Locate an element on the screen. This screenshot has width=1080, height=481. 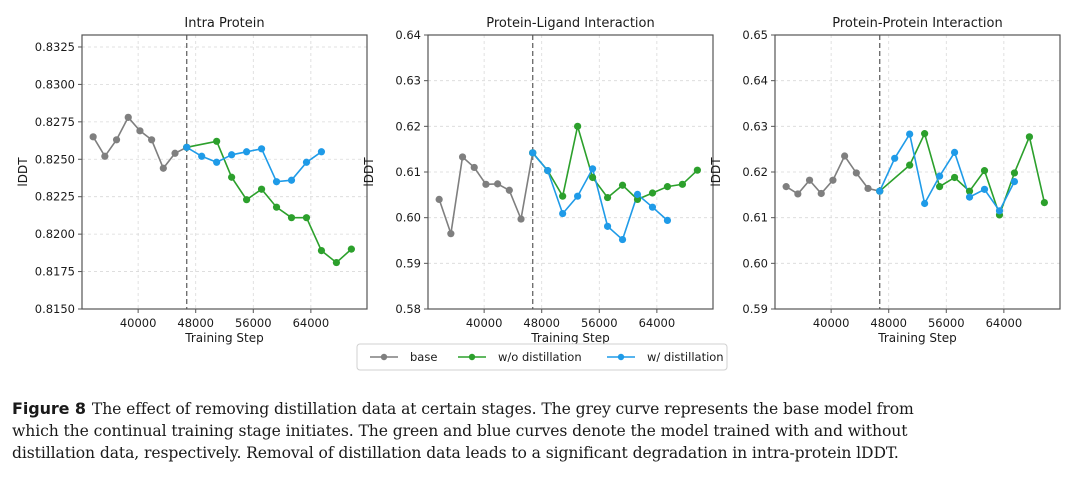
y-tick-label: 0.65 is located at coordinates (755, 35).